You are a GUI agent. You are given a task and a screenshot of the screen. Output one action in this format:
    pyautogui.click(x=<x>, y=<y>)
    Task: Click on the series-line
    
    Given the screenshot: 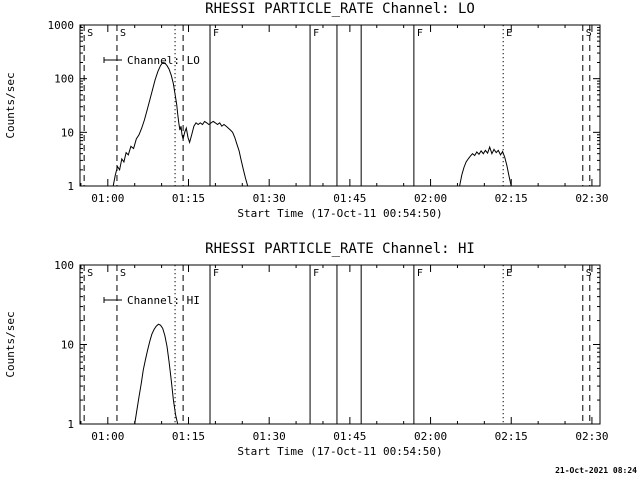 What is the action you would take?
    pyautogui.click(x=156, y=373)
    